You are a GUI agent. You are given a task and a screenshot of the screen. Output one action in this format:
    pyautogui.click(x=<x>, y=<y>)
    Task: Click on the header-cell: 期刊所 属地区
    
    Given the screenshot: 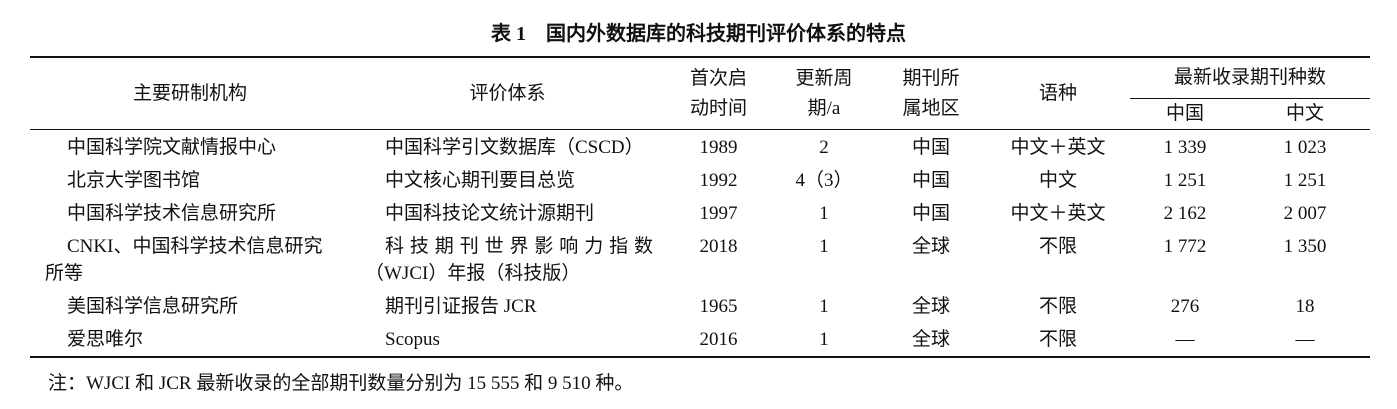 What is the action you would take?
    pyautogui.click(x=931, y=93)
    